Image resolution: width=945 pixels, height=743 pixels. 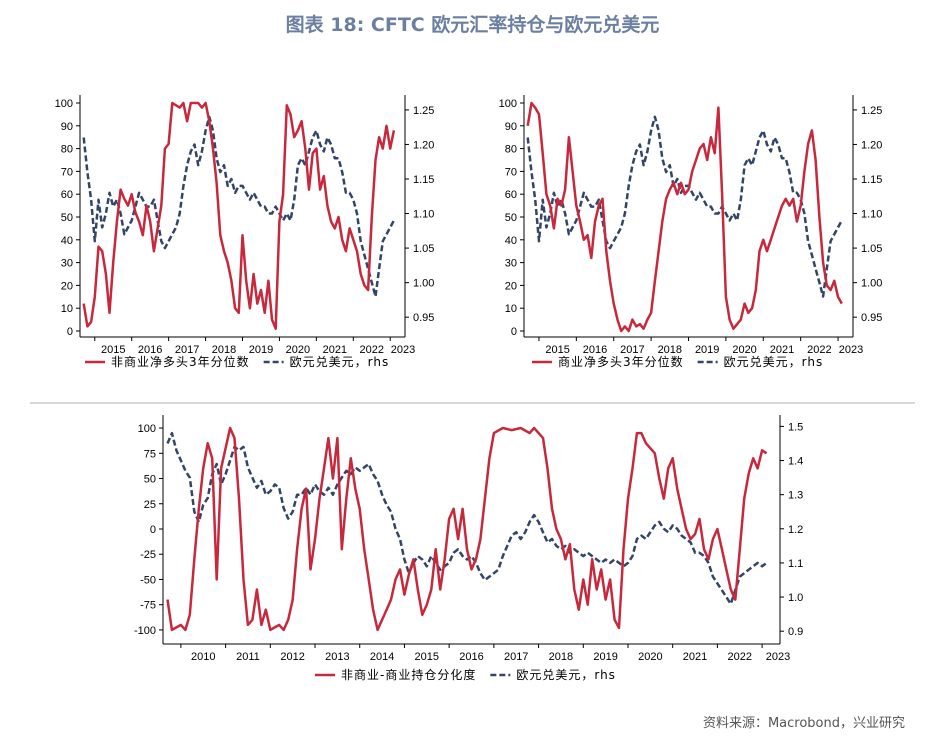 What do you see at coordinates (795, 462) in the screenshot?
I see `right-tick-label: 1.4` at bounding box center [795, 462].